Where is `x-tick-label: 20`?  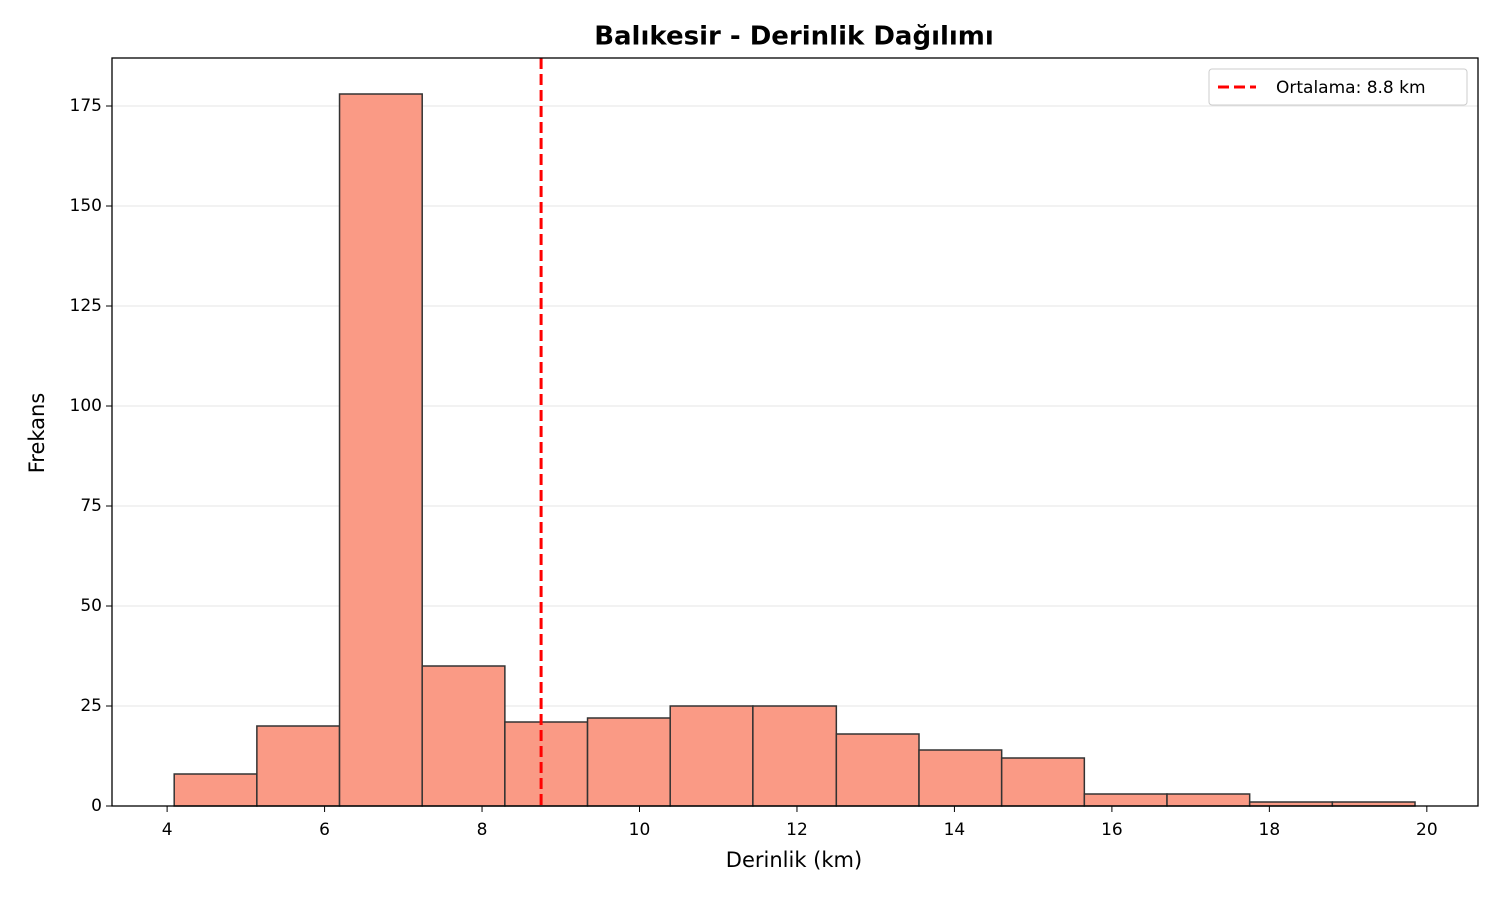
x-tick-label: 20 is located at coordinates (1427, 830).